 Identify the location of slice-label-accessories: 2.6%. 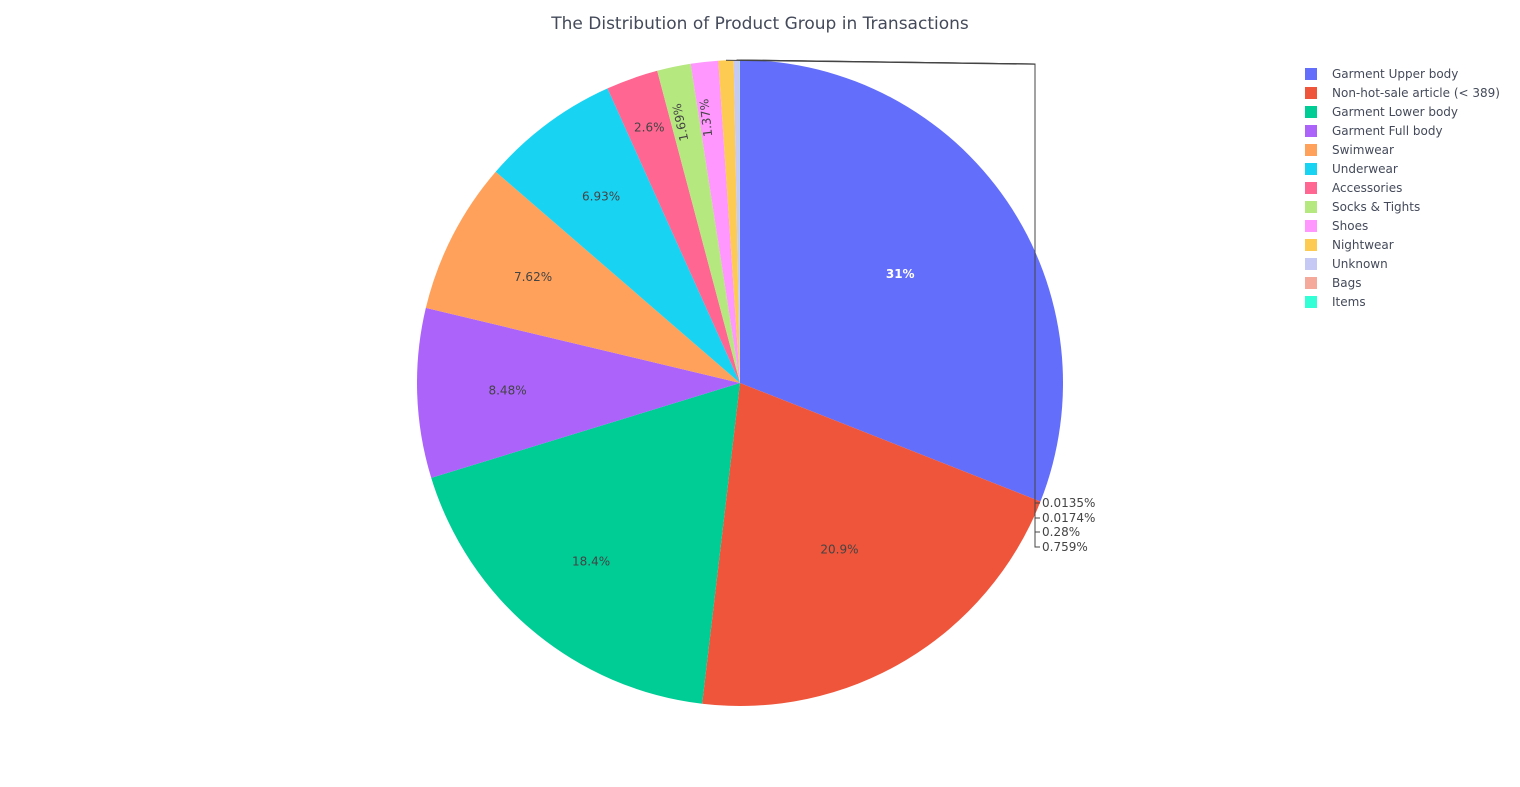
(649, 127).